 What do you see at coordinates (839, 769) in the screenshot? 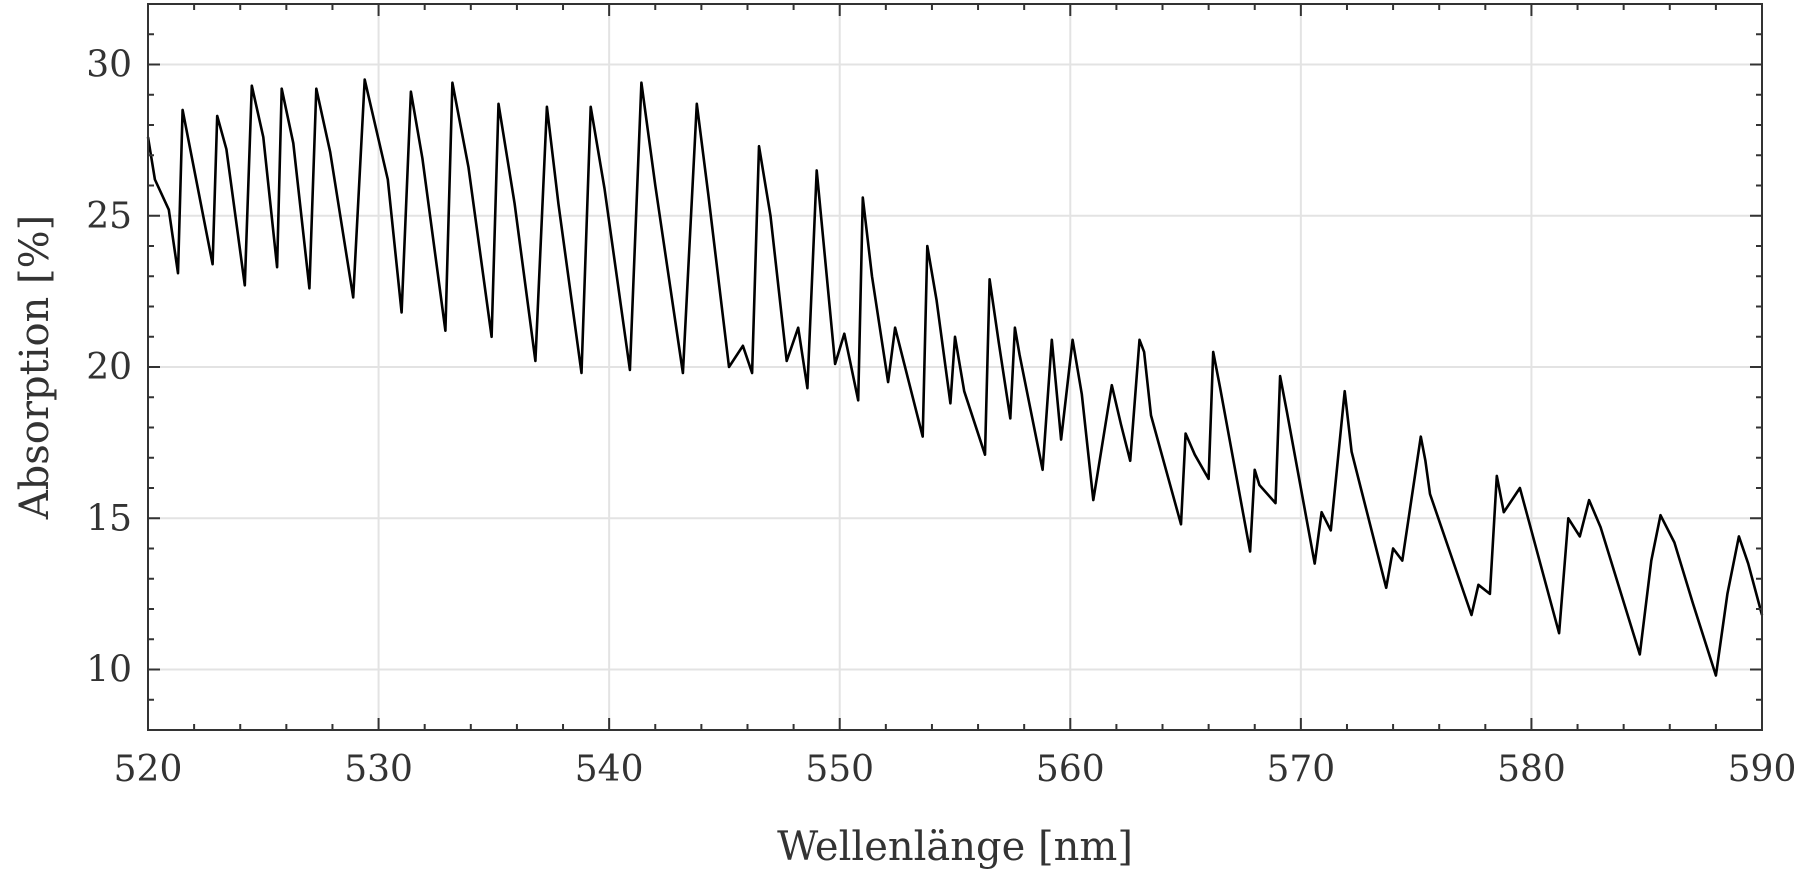
I see `x-tick-label: 550` at bounding box center [839, 769].